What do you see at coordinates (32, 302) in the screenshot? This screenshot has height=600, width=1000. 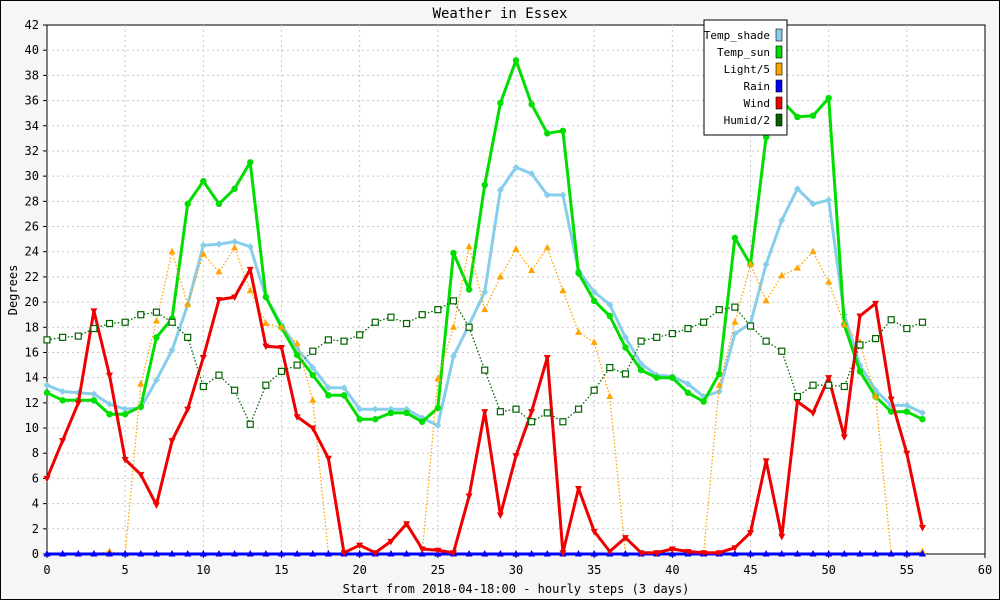 I see `y-tick-label: 20` at bounding box center [32, 302].